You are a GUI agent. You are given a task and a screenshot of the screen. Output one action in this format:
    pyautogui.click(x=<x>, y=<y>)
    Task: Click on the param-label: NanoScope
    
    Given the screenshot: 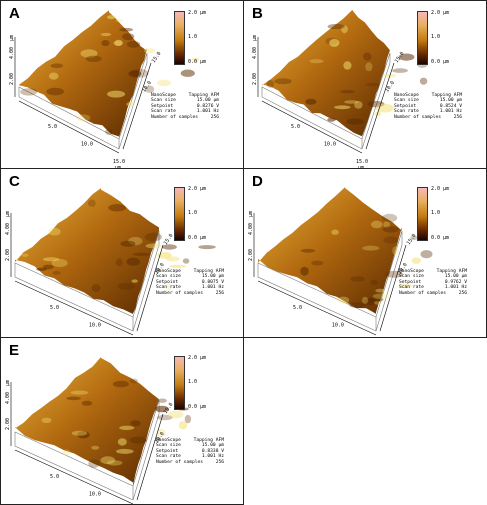 What is the action you would take?
    pyautogui.click(x=168, y=440)
    